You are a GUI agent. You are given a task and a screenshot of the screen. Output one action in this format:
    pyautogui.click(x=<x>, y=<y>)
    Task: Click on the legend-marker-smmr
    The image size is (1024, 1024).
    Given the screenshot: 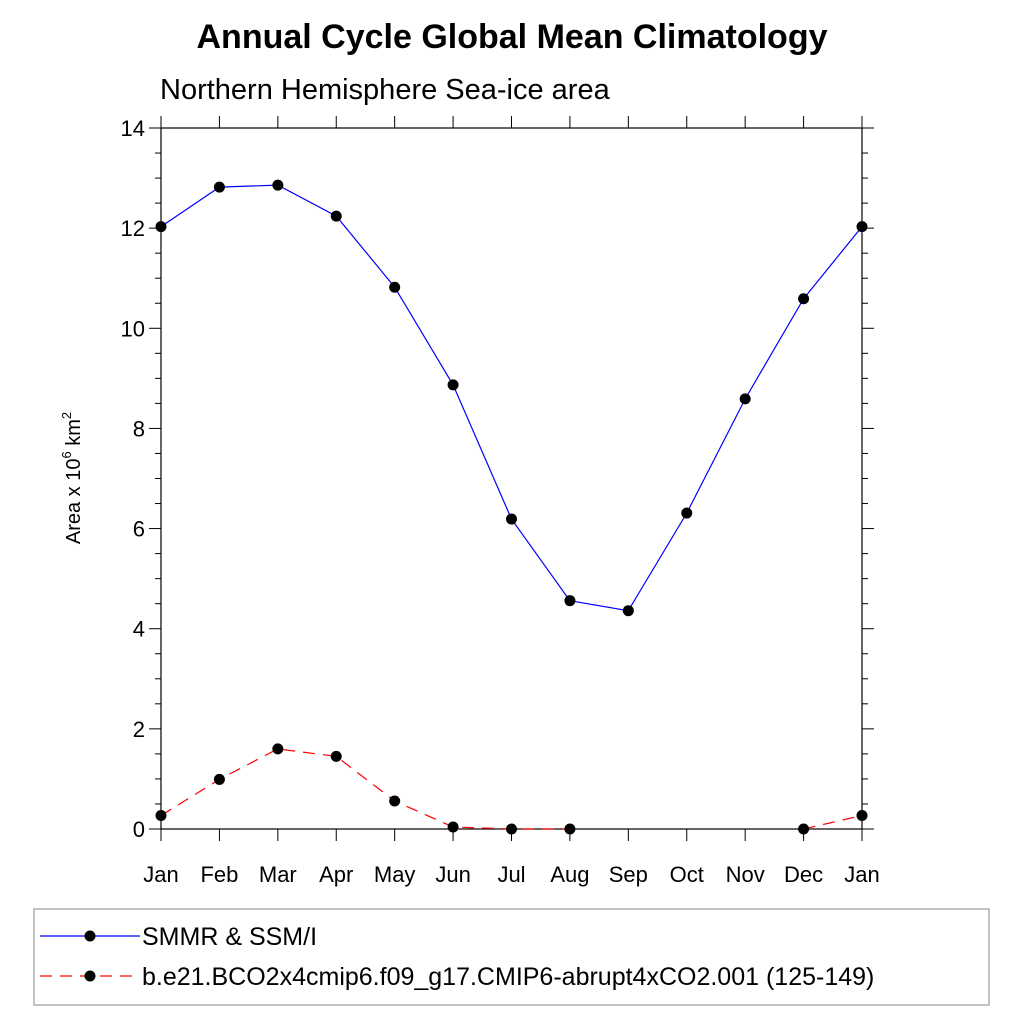 What is the action you would take?
    pyautogui.click(x=90, y=936)
    